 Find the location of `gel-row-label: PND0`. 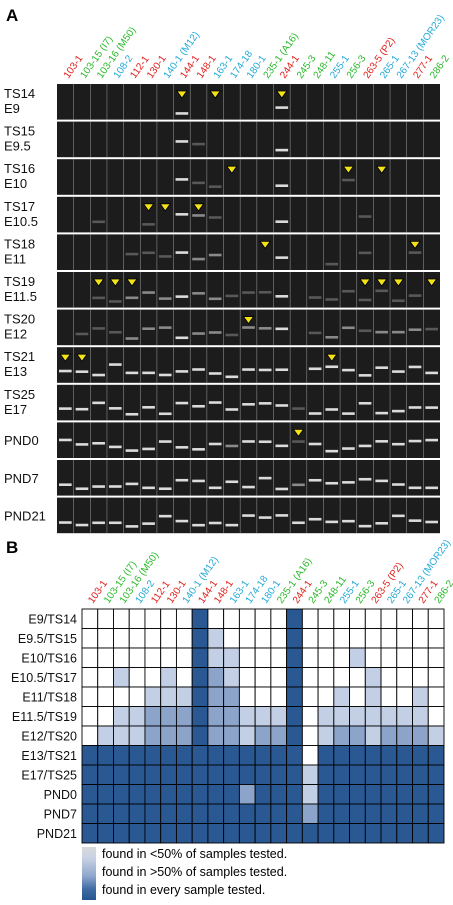

gel-row-label: PND0 is located at coordinates (21, 440).